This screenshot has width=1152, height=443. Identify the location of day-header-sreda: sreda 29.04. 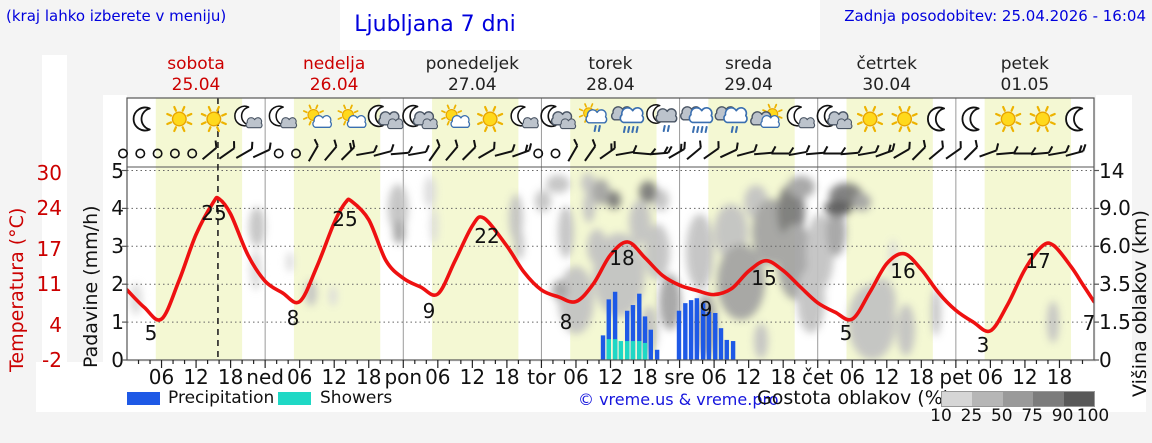
(748, 75).